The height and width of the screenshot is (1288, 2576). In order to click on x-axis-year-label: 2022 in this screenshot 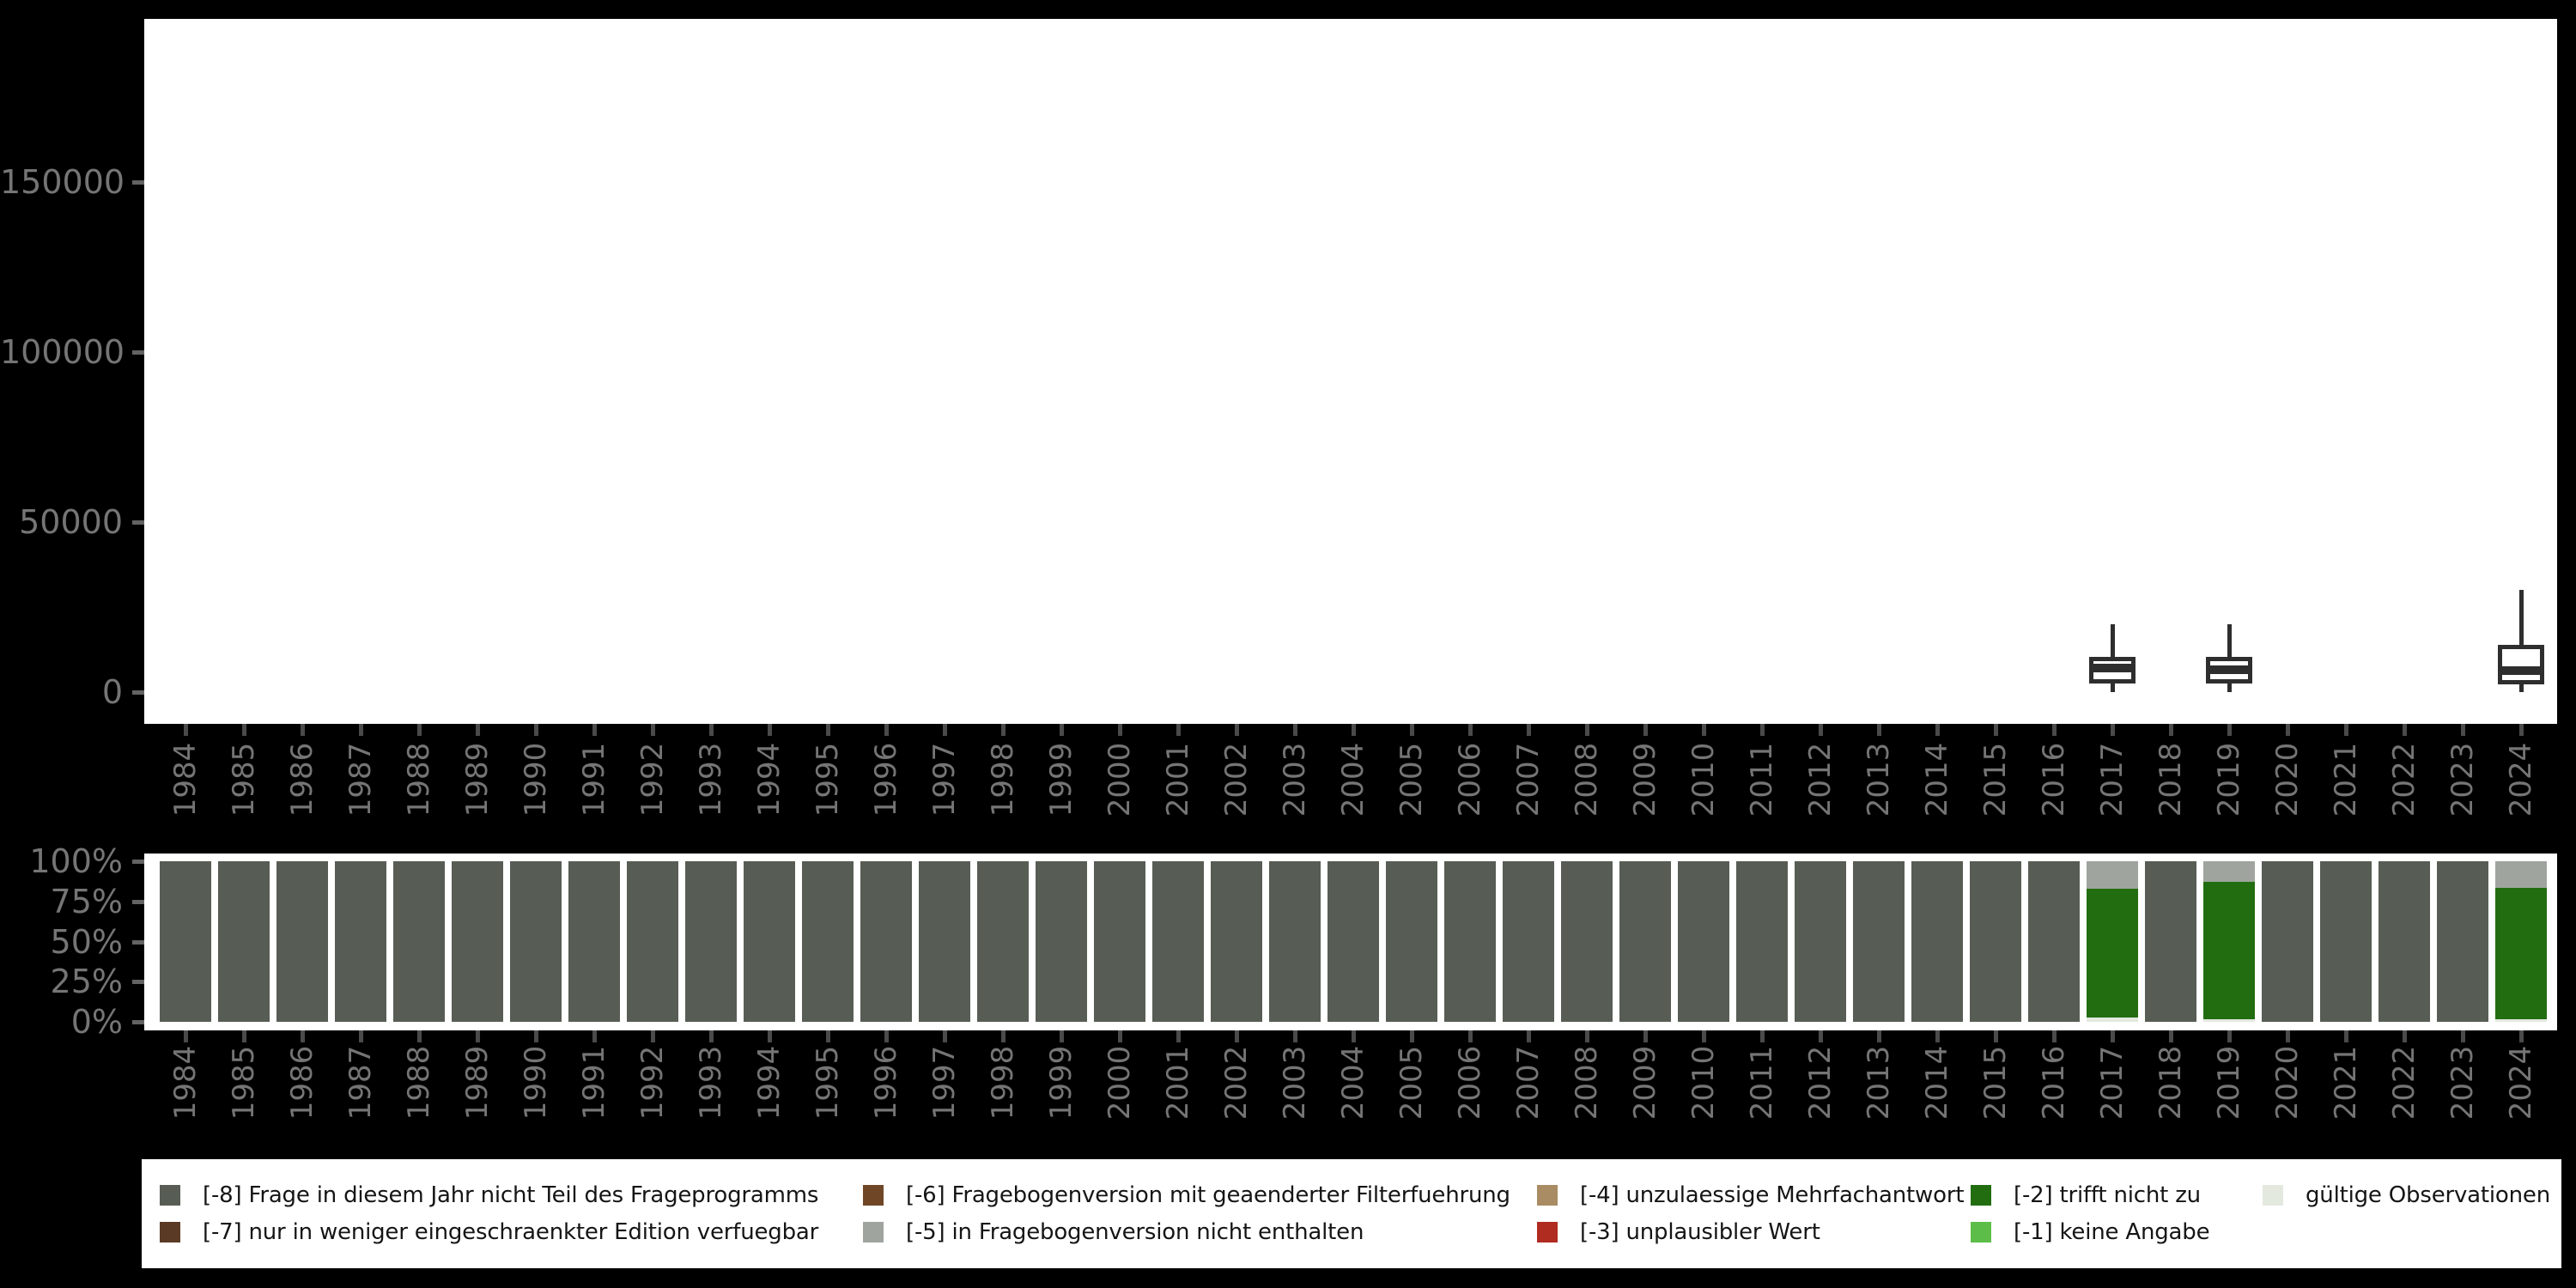, I will do `click(2404, 779)`.